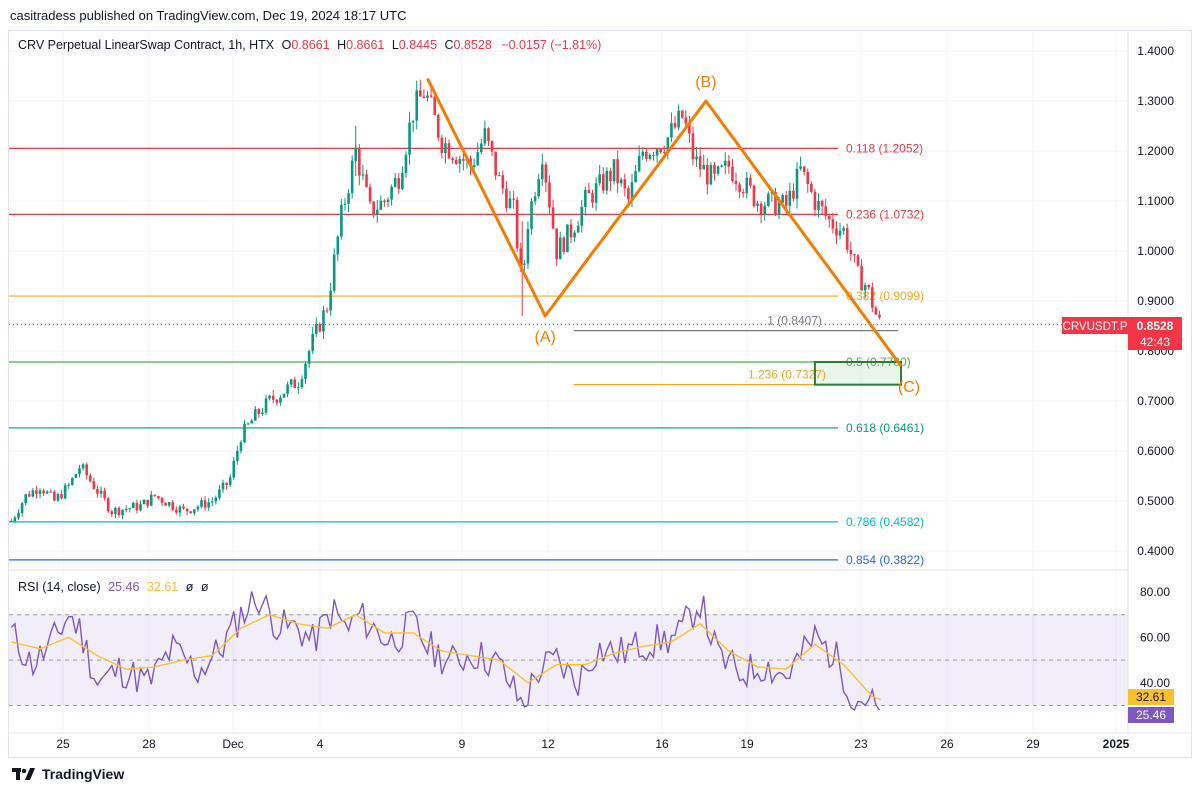 The height and width of the screenshot is (794, 1200). Describe the element at coordinates (1122, 333) in the screenshot. I see `last-price-tag: CRVUSDT.P 0.8528 42:43` at that location.